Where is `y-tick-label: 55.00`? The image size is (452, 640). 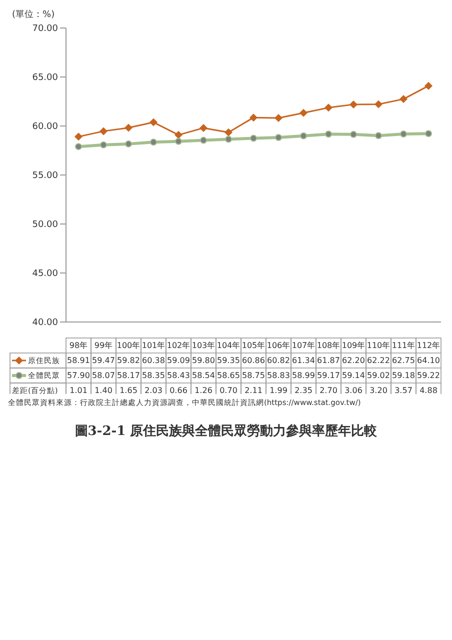 y-tick-label: 55.00 is located at coordinates (45, 176).